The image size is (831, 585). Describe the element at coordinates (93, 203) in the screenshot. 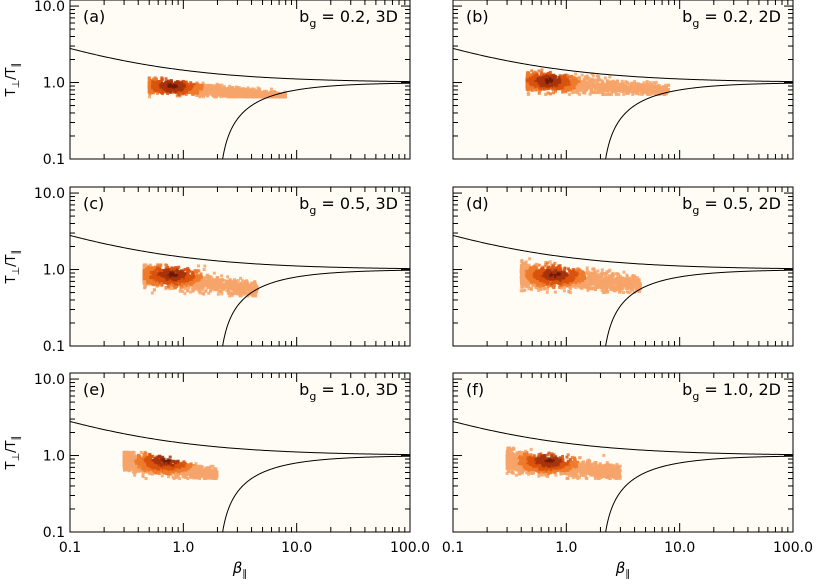

I see `panel-label: (c)` at that location.